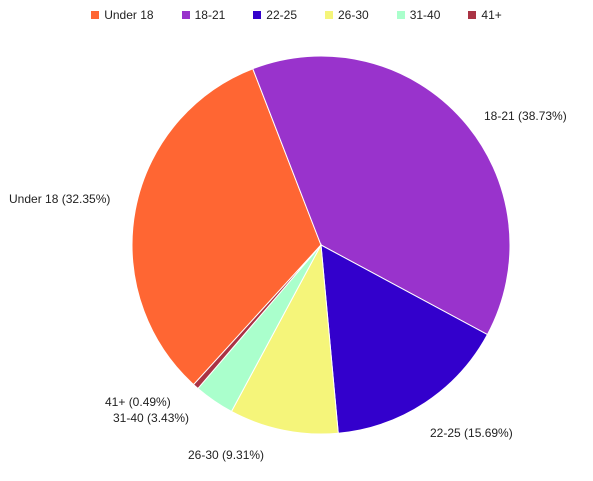 The height and width of the screenshot is (481, 593). I want to click on legend-label: 22-25, so click(281, 15).